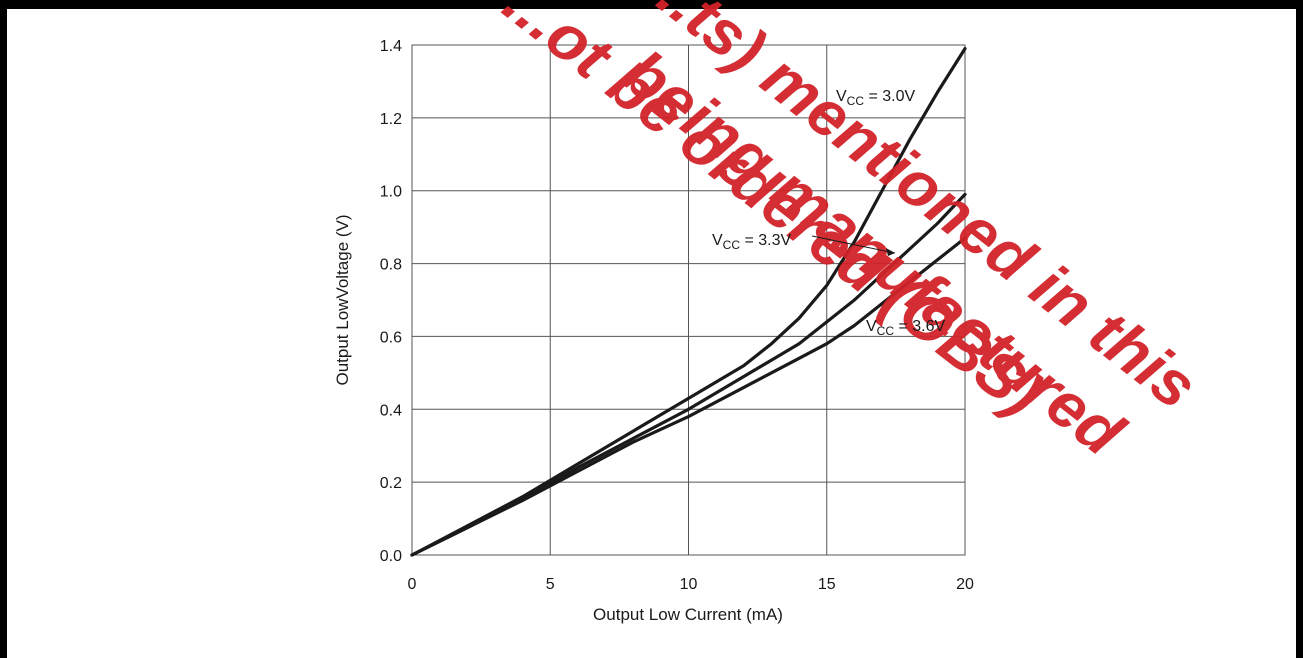 This screenshot has height=658, width=1303. What do you see at coordinates (391, 265) in the screenshot?
I see `y-tick-label: 0.8` at bounding box center [391, 265].